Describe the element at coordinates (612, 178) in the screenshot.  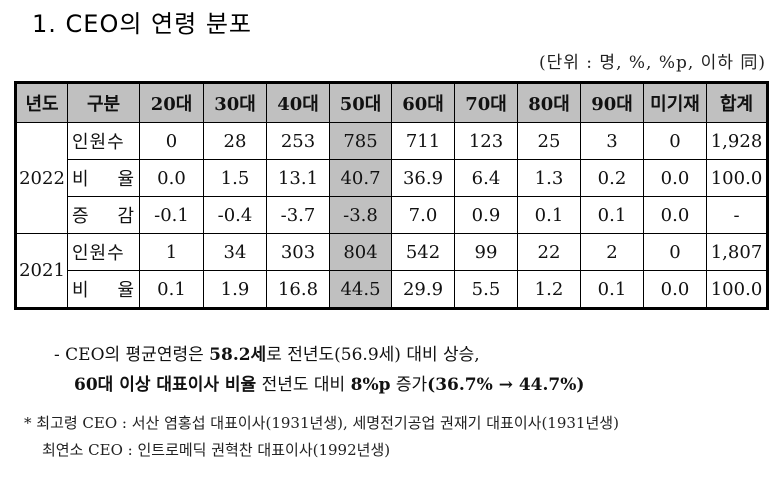
I see `cell: 0.2` at that location.